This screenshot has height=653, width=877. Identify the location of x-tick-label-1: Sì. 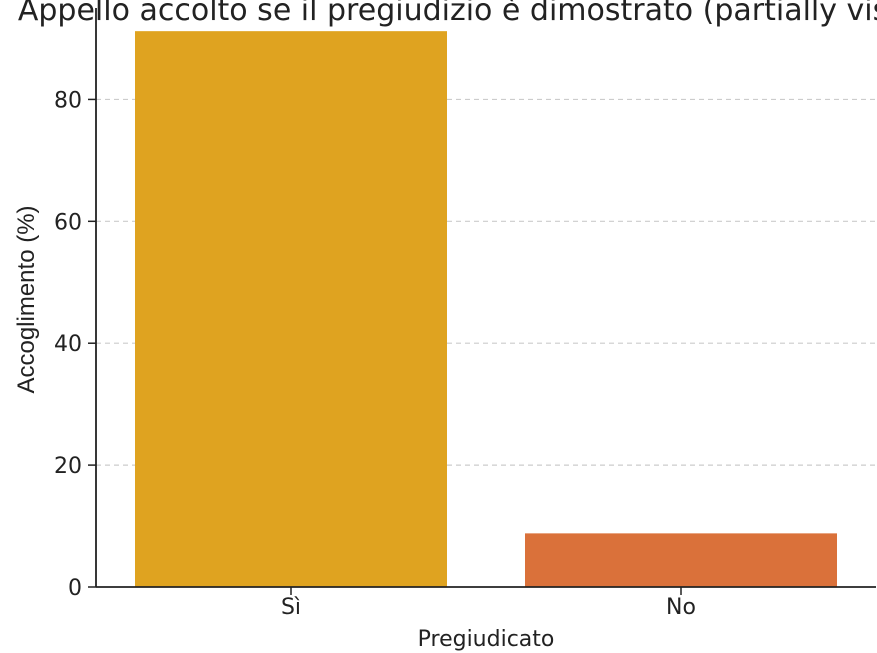
(291, 607).